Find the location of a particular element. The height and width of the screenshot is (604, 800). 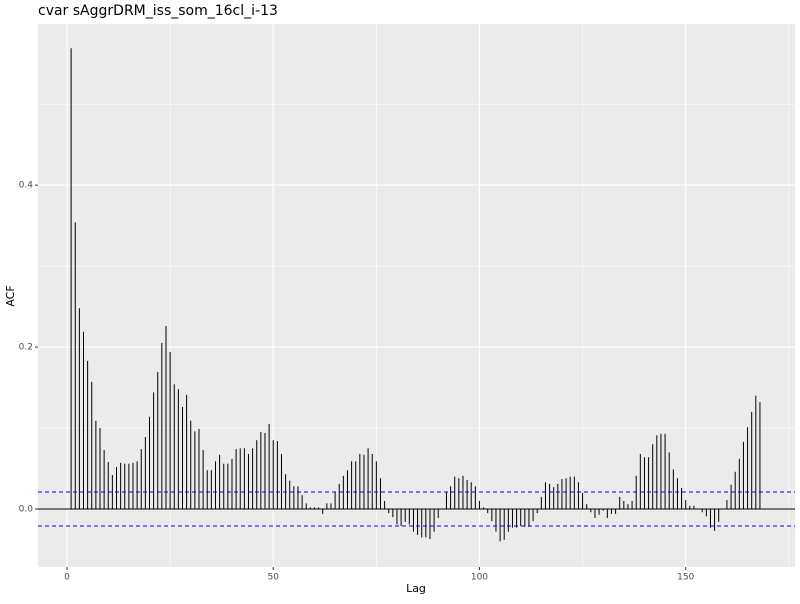

x-tick-label: 50 is located at coordinates (274, 578).